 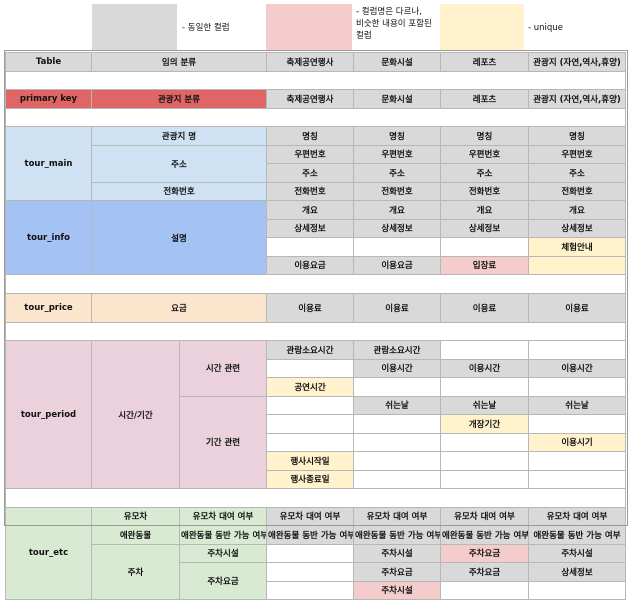 I want to click on category-phone: 전화번호, so click(x=179, y=191).